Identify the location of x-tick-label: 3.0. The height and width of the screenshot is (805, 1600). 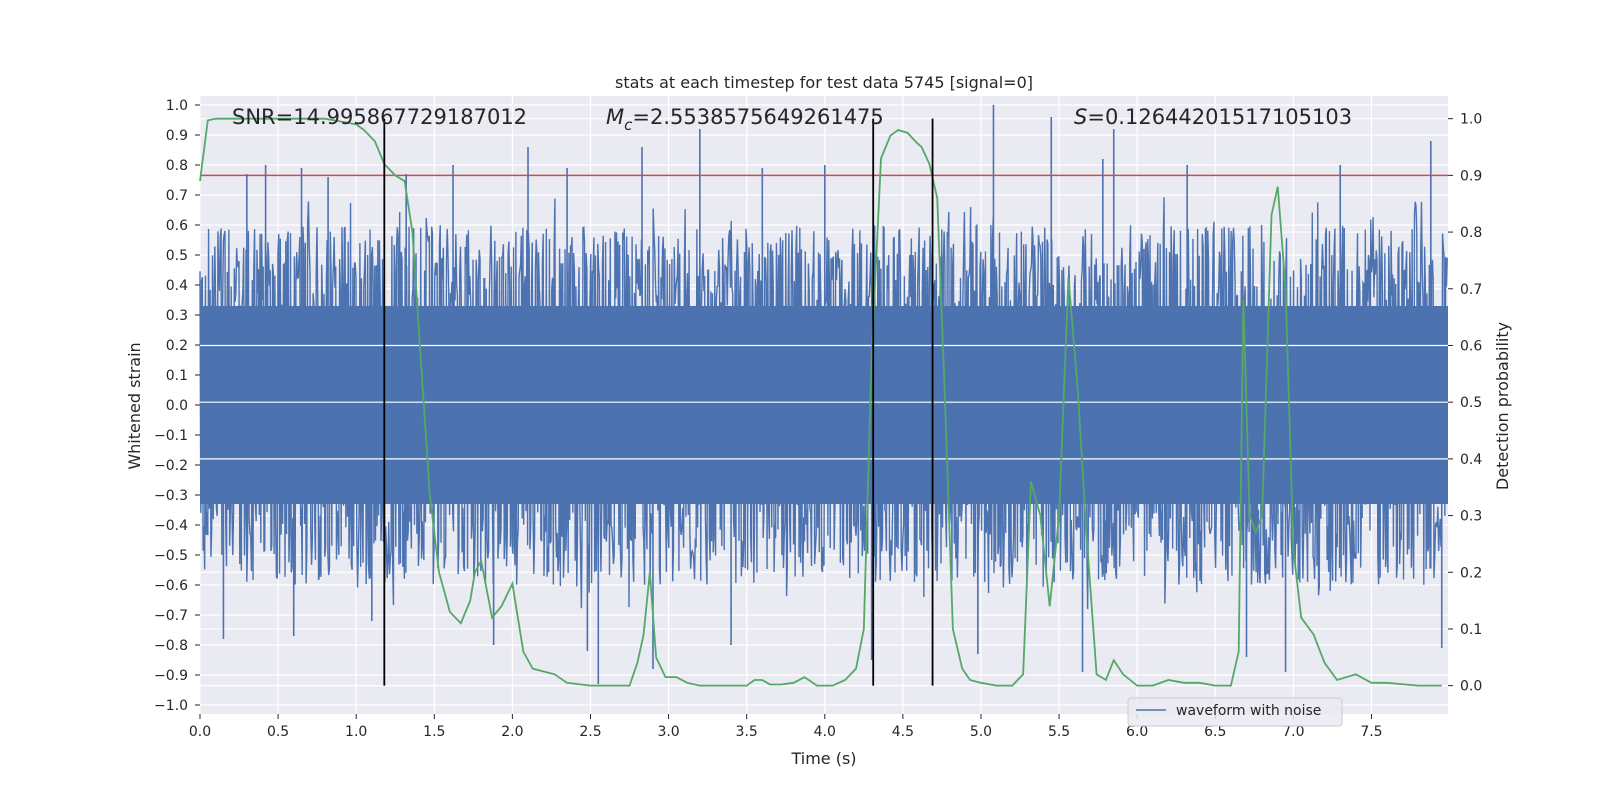
(668, 732).